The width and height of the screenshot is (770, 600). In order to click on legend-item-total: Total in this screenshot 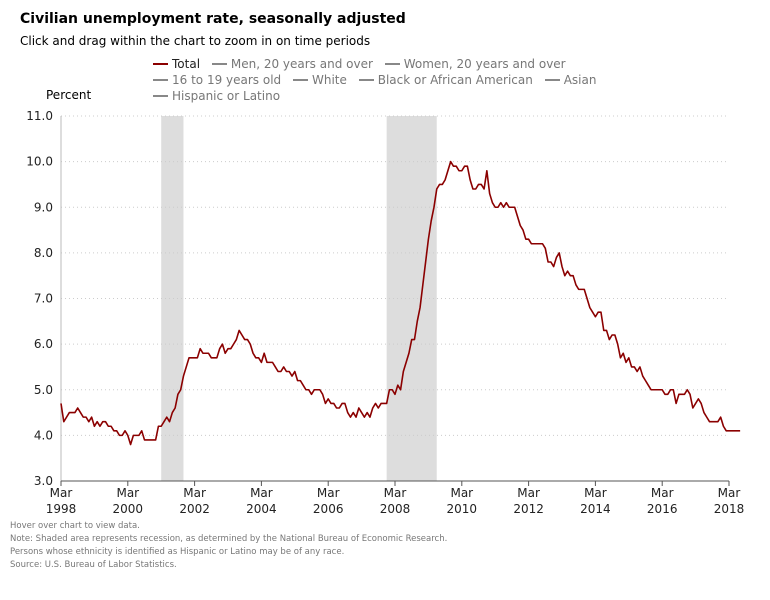, I will do `click(176, 64)`.